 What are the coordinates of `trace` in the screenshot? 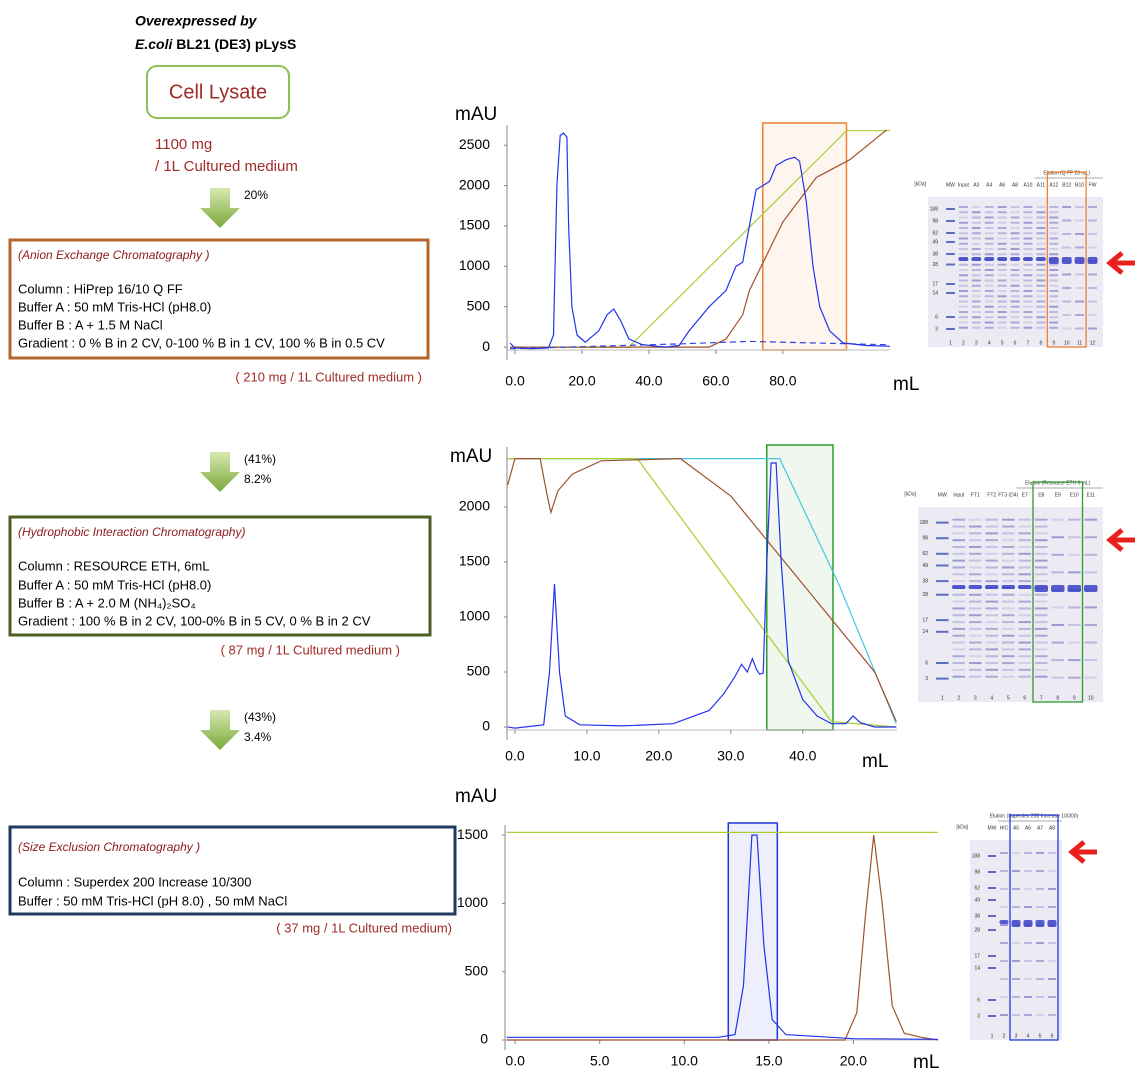 It's located at (702, 593).